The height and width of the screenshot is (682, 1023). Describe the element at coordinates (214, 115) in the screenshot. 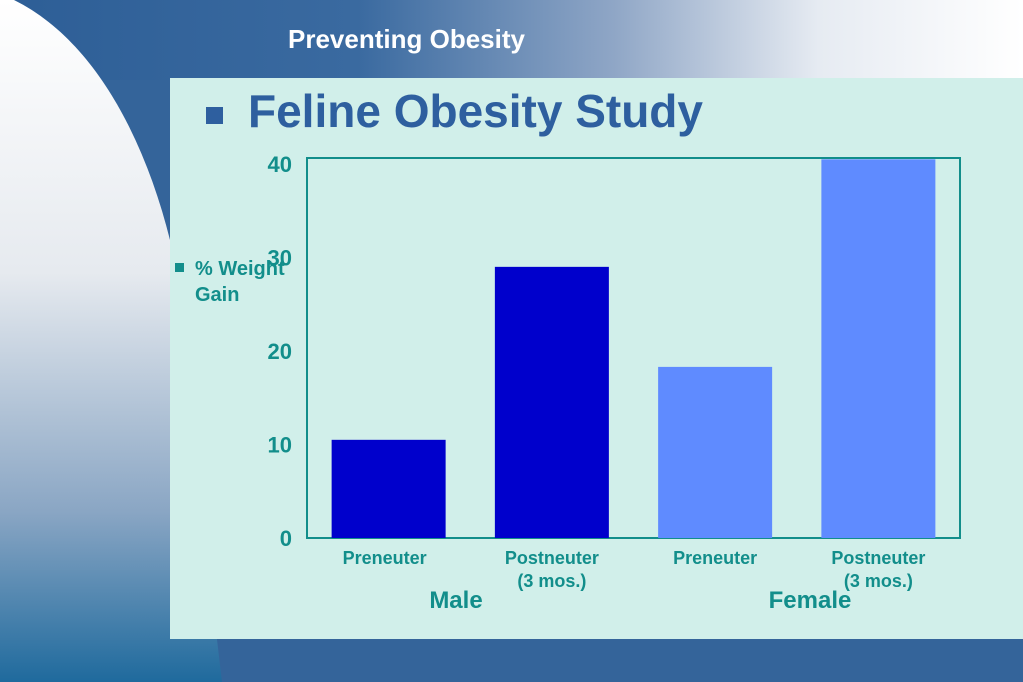

I see `title-bullet-icon` at that location.